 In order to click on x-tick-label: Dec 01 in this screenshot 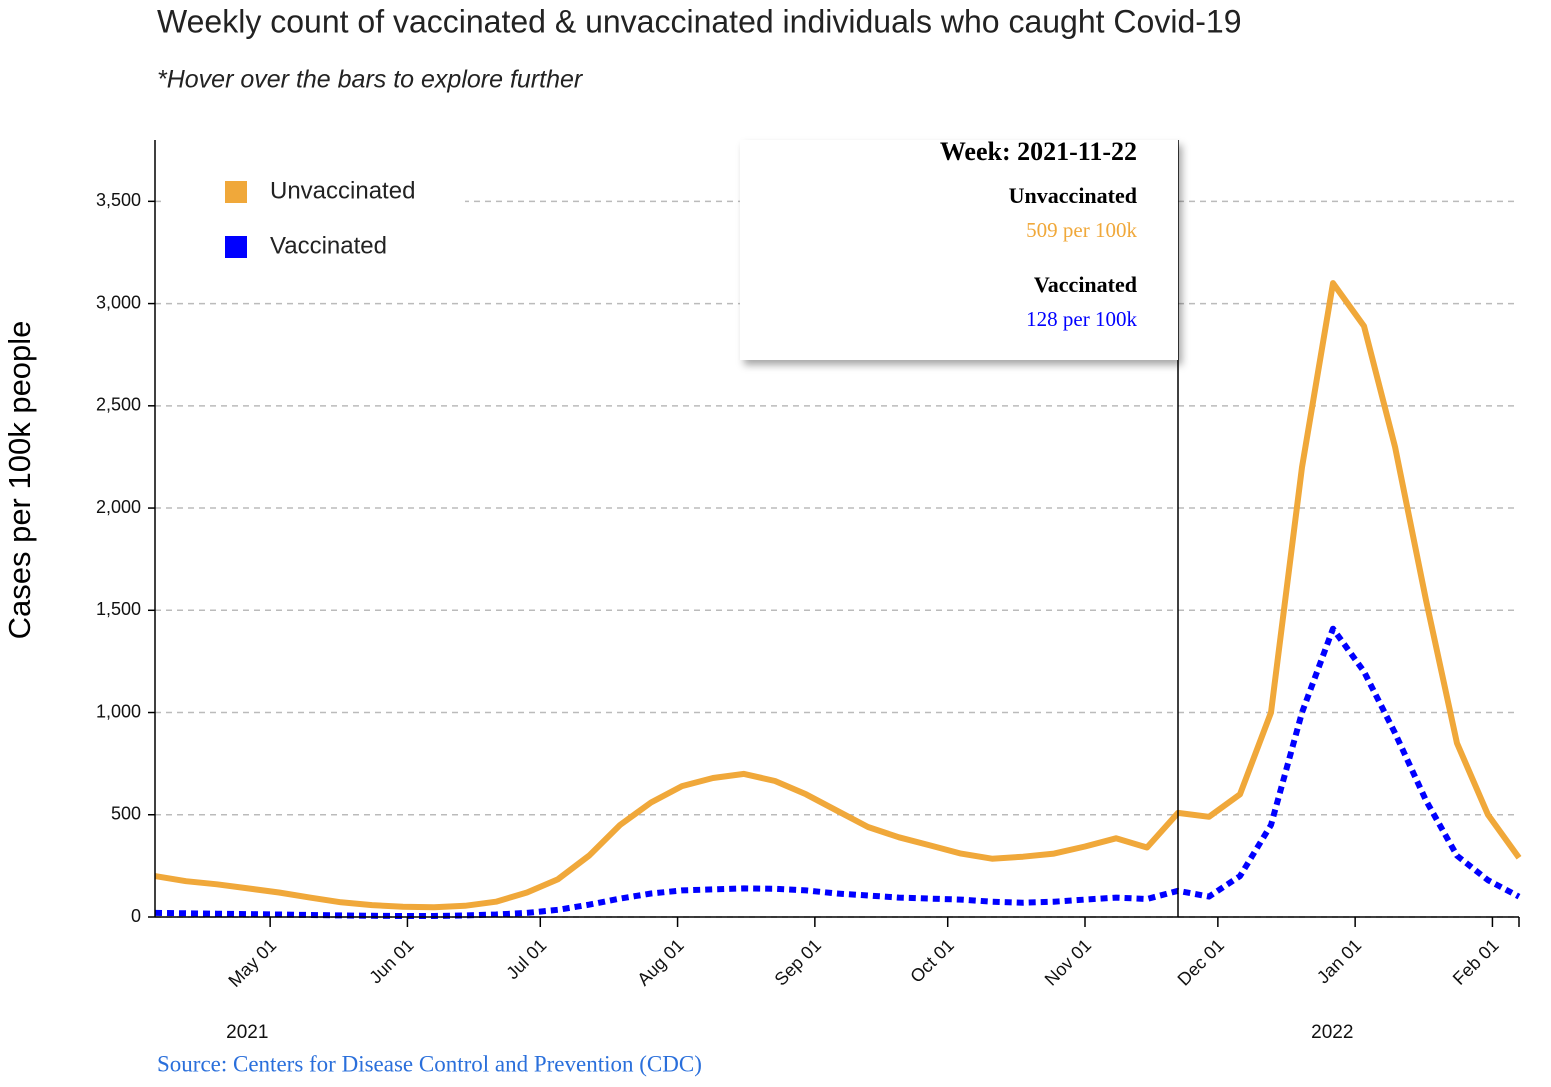, I will do `click(1201, 962)`.